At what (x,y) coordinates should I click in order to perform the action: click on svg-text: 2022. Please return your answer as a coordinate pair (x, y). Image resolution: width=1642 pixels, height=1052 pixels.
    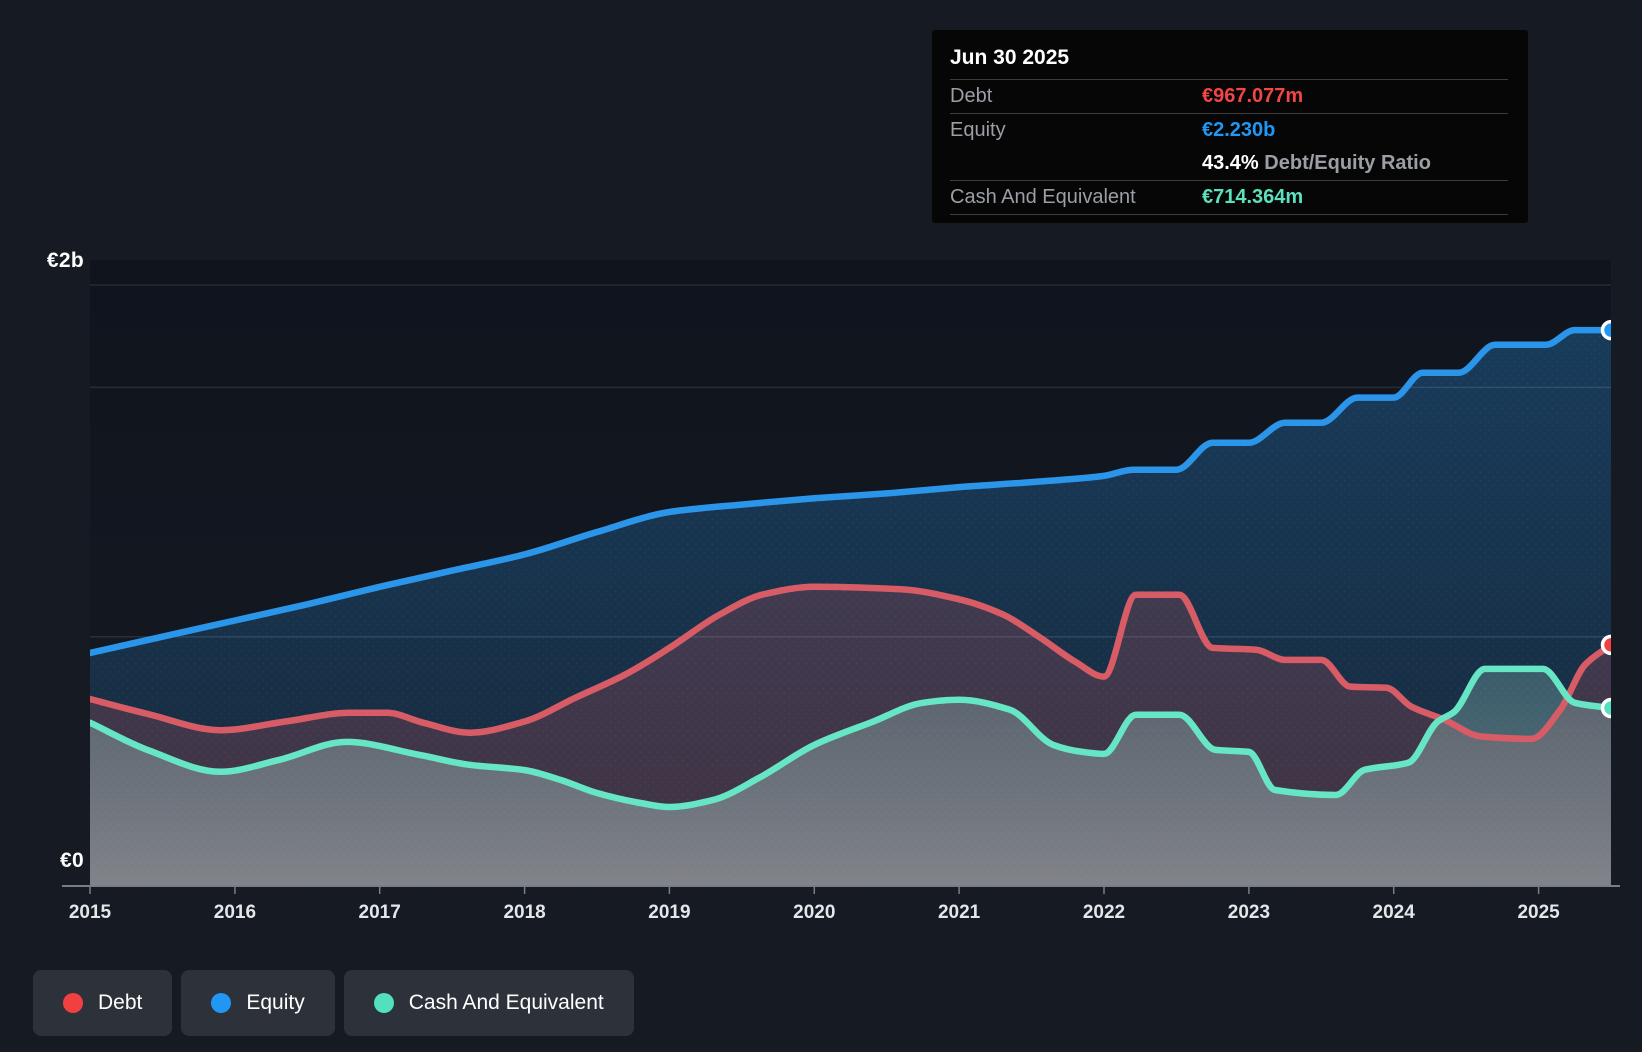
    Looking at the image, I should click on (1104, 912).